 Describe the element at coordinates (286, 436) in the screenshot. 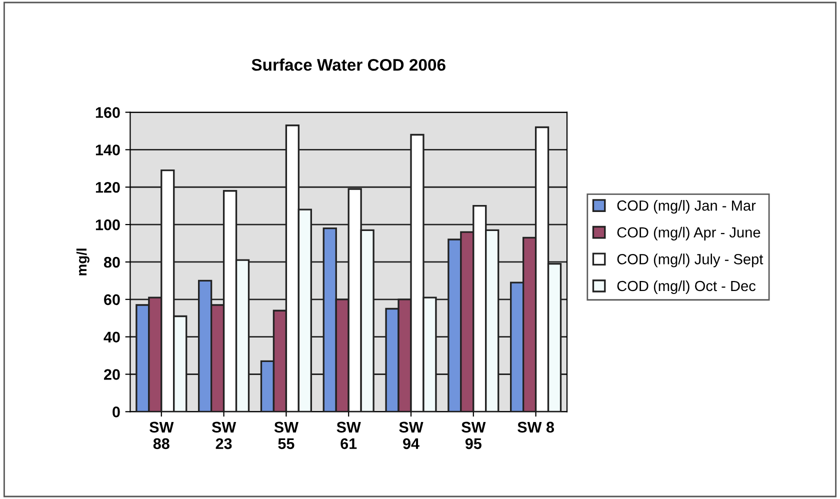

I see `x-tick-label: SW 55` at that location.